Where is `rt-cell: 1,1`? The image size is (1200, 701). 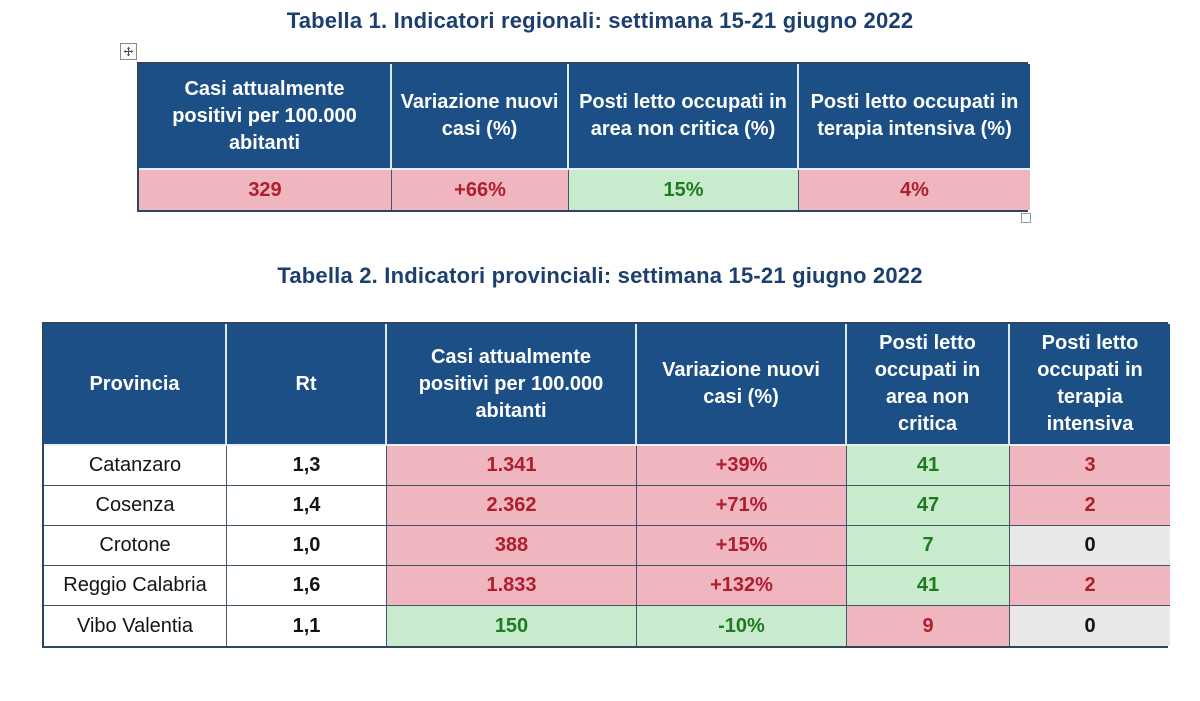
rt-cell: 1,1 is located at coordinates (307, 626).